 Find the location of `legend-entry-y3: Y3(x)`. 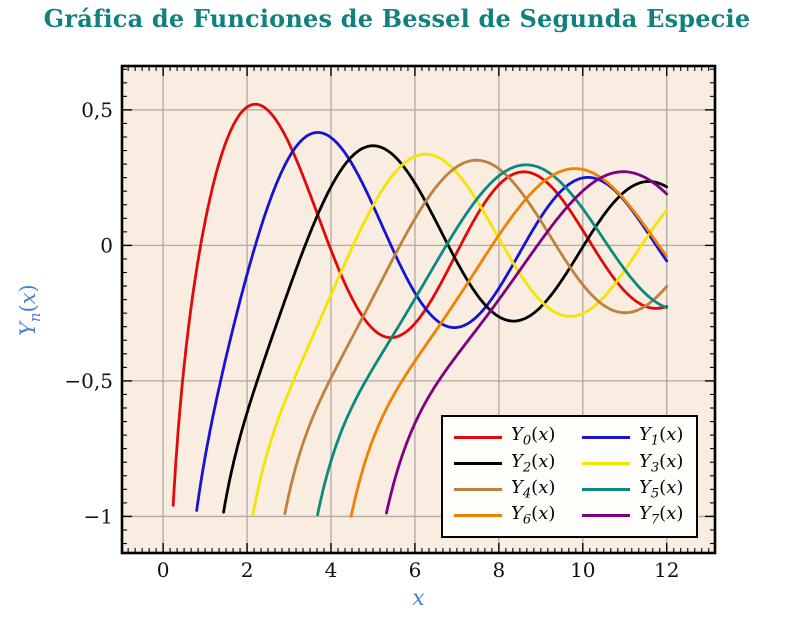

legend-entry-y3: Y3(x) is located at coordinates (636, 463).